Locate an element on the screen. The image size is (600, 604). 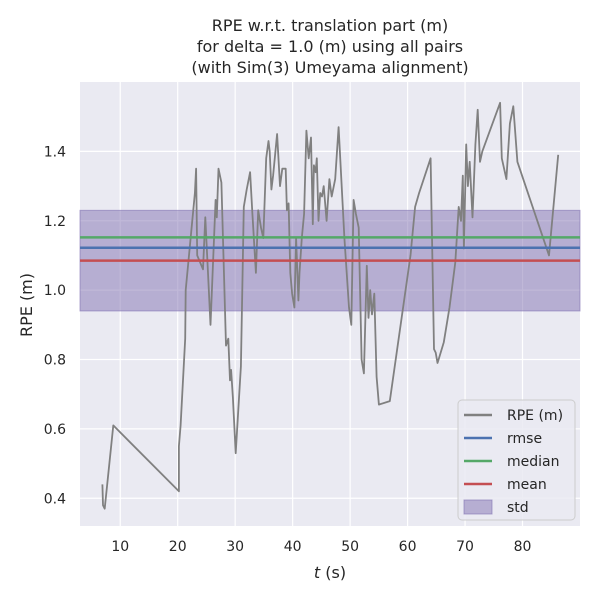
x-tick-label: 40 is located at coordinates (293, 547).